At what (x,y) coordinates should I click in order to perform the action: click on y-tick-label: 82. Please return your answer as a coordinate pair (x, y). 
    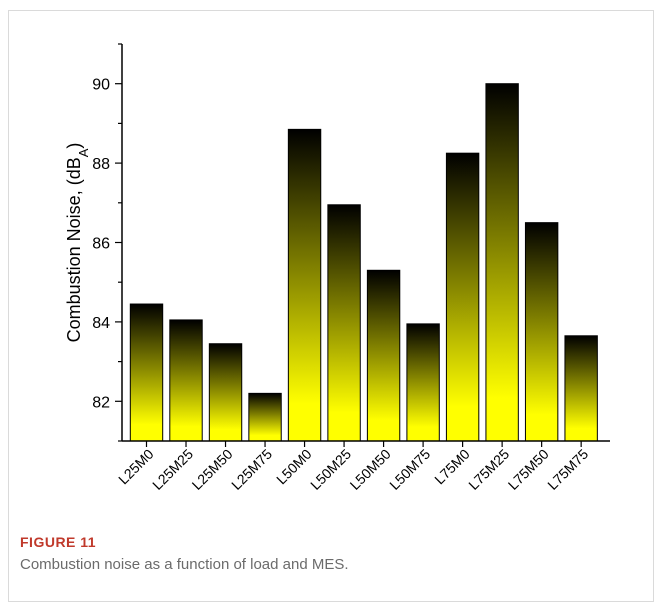
    Looking at the image, I should click on (101, 402).